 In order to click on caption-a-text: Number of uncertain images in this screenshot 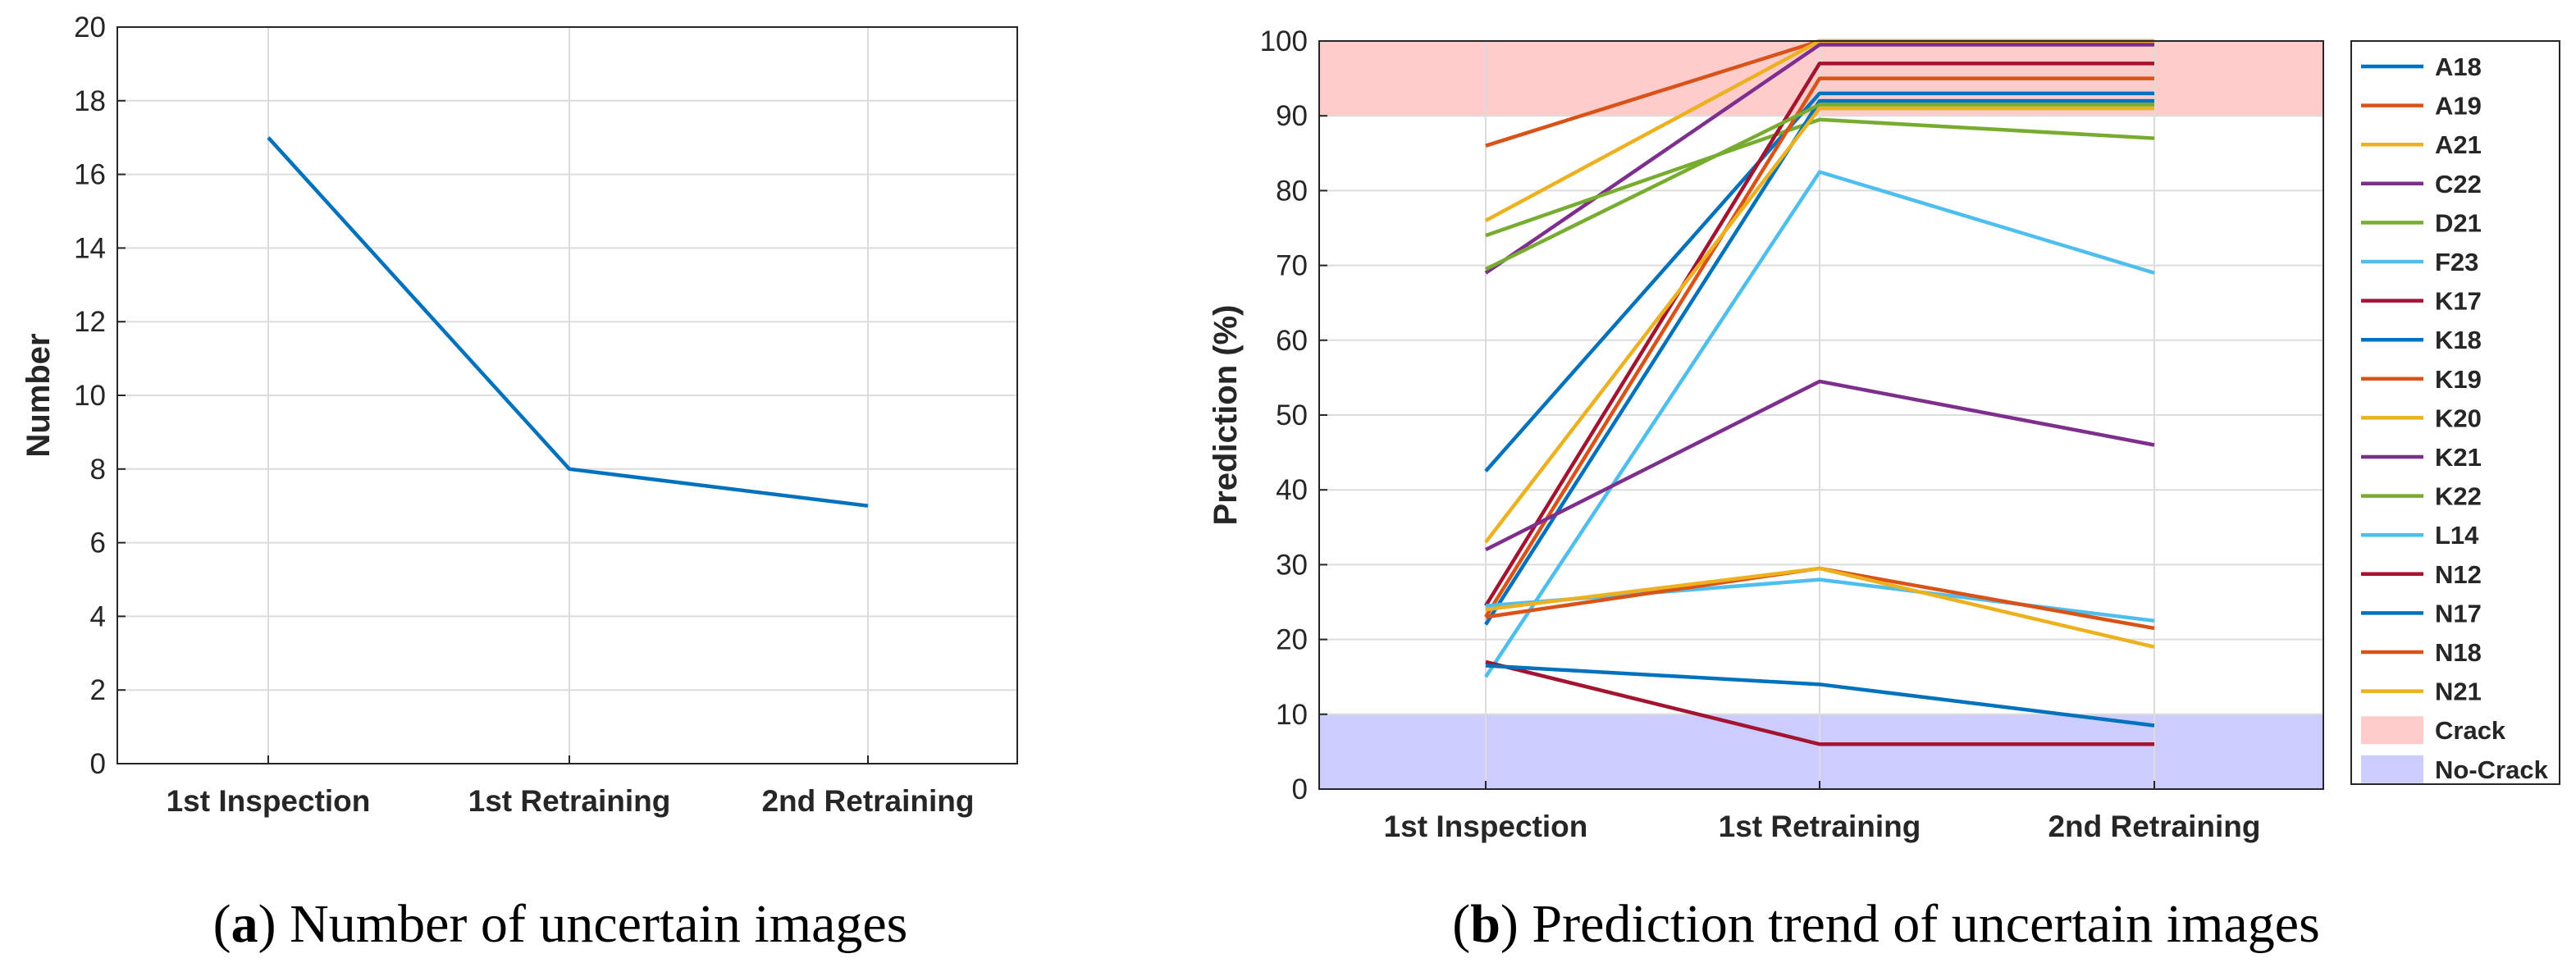, I will do `click(598, 924)`.